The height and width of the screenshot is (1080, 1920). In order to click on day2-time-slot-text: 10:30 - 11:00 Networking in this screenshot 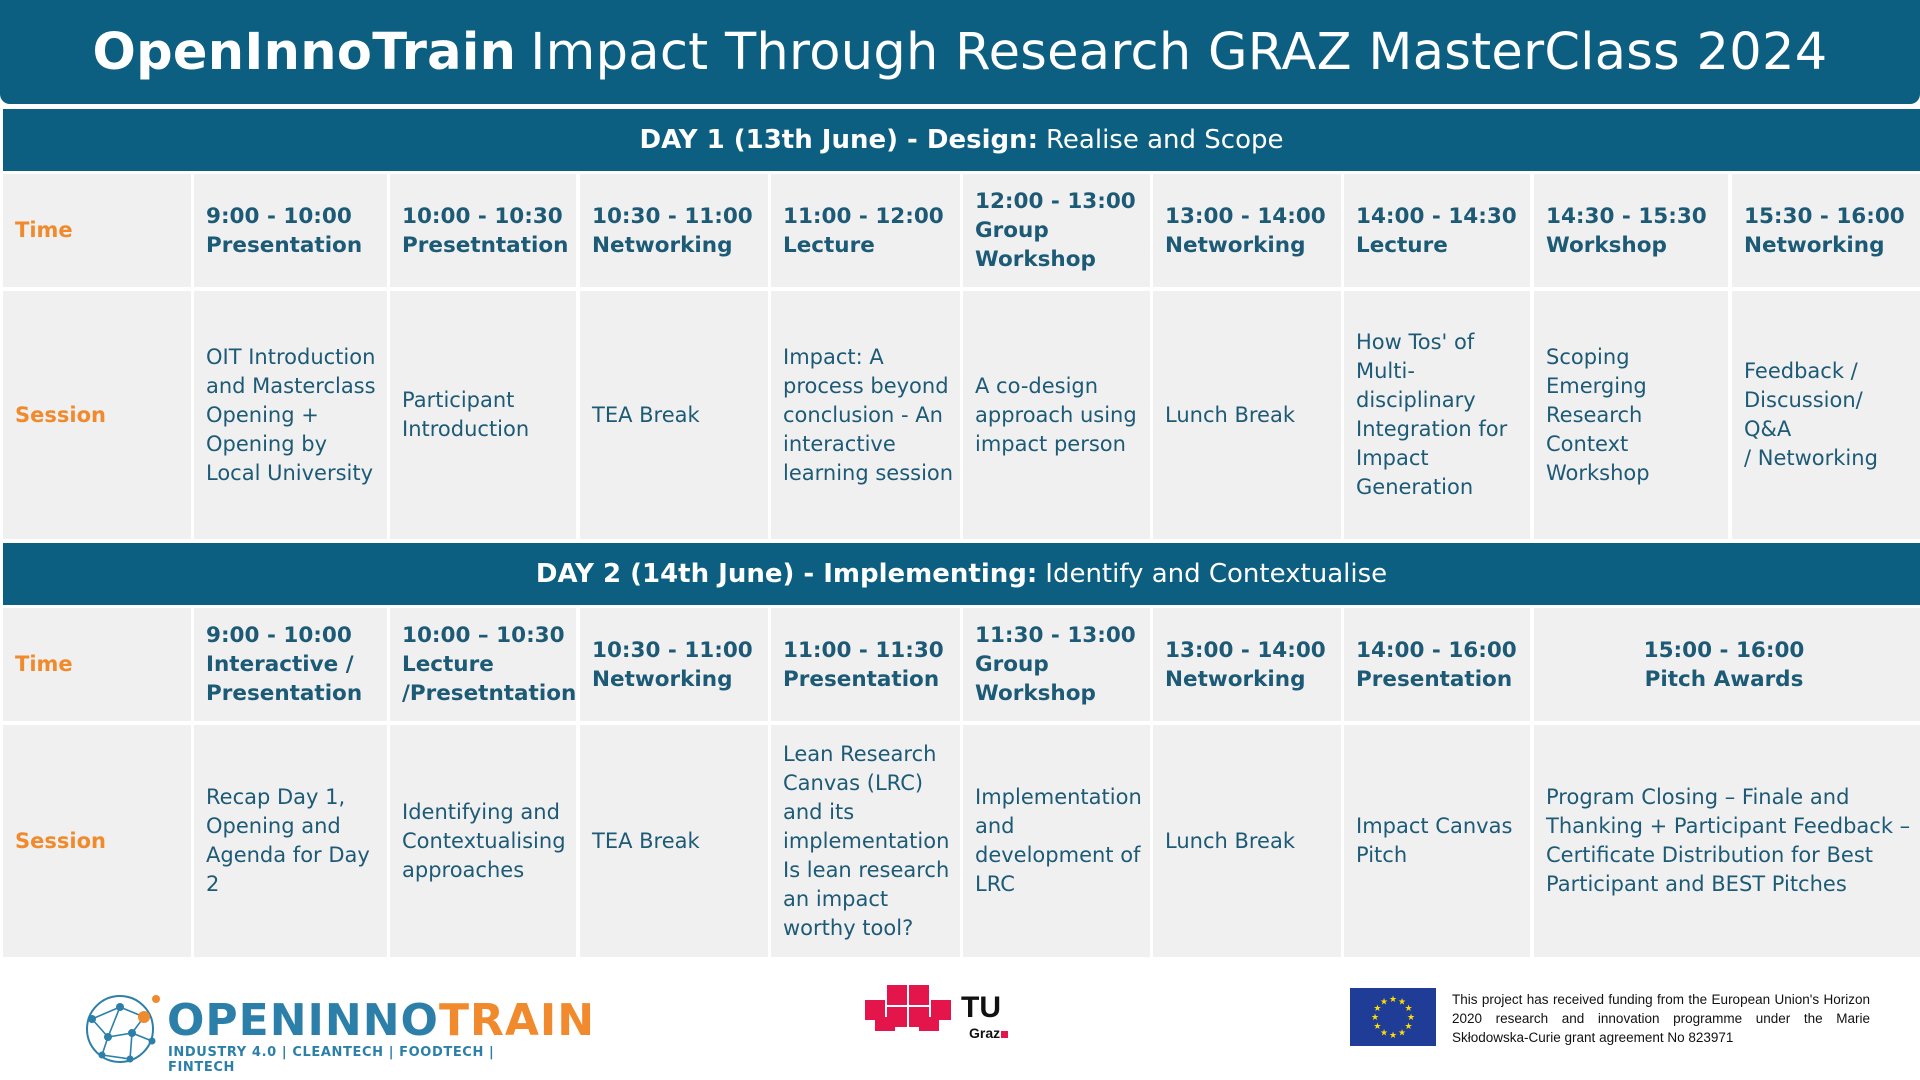, I will do `click(672, 664)`.